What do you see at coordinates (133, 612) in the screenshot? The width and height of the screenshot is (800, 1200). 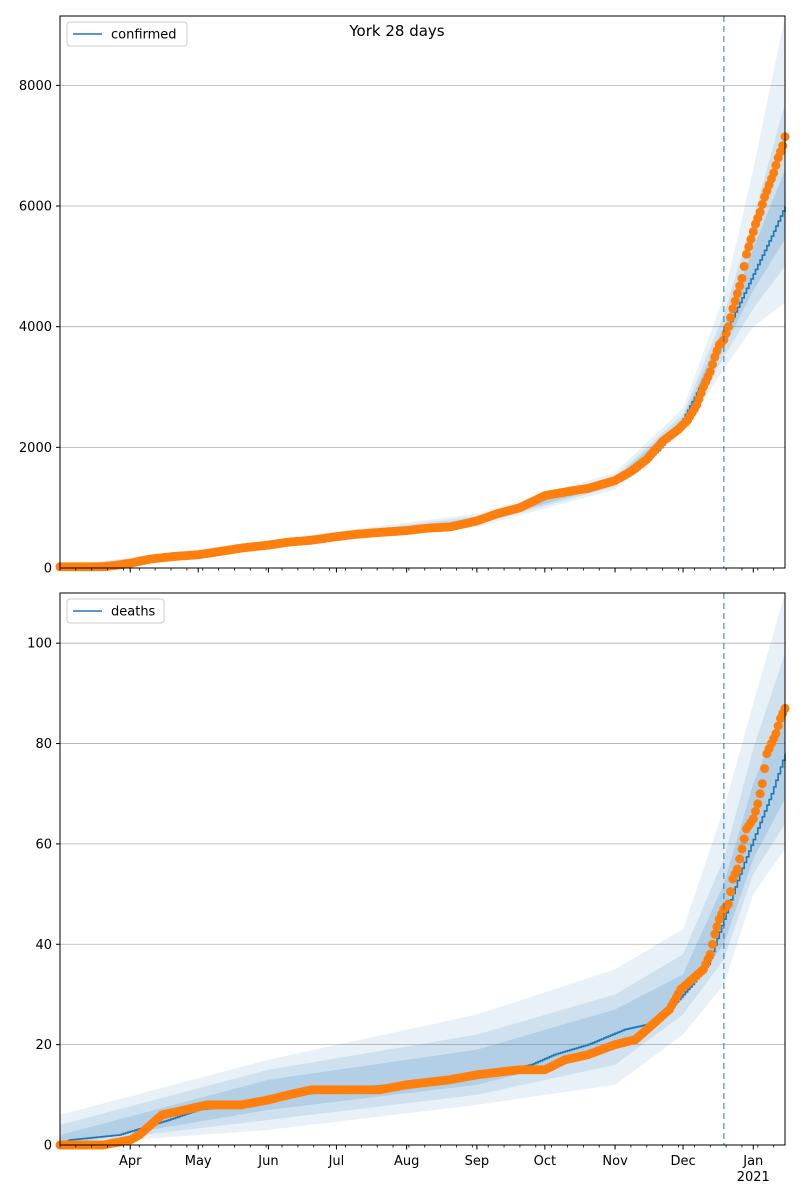 I see `legend-label: deaths` at bounding box center [133, 612].